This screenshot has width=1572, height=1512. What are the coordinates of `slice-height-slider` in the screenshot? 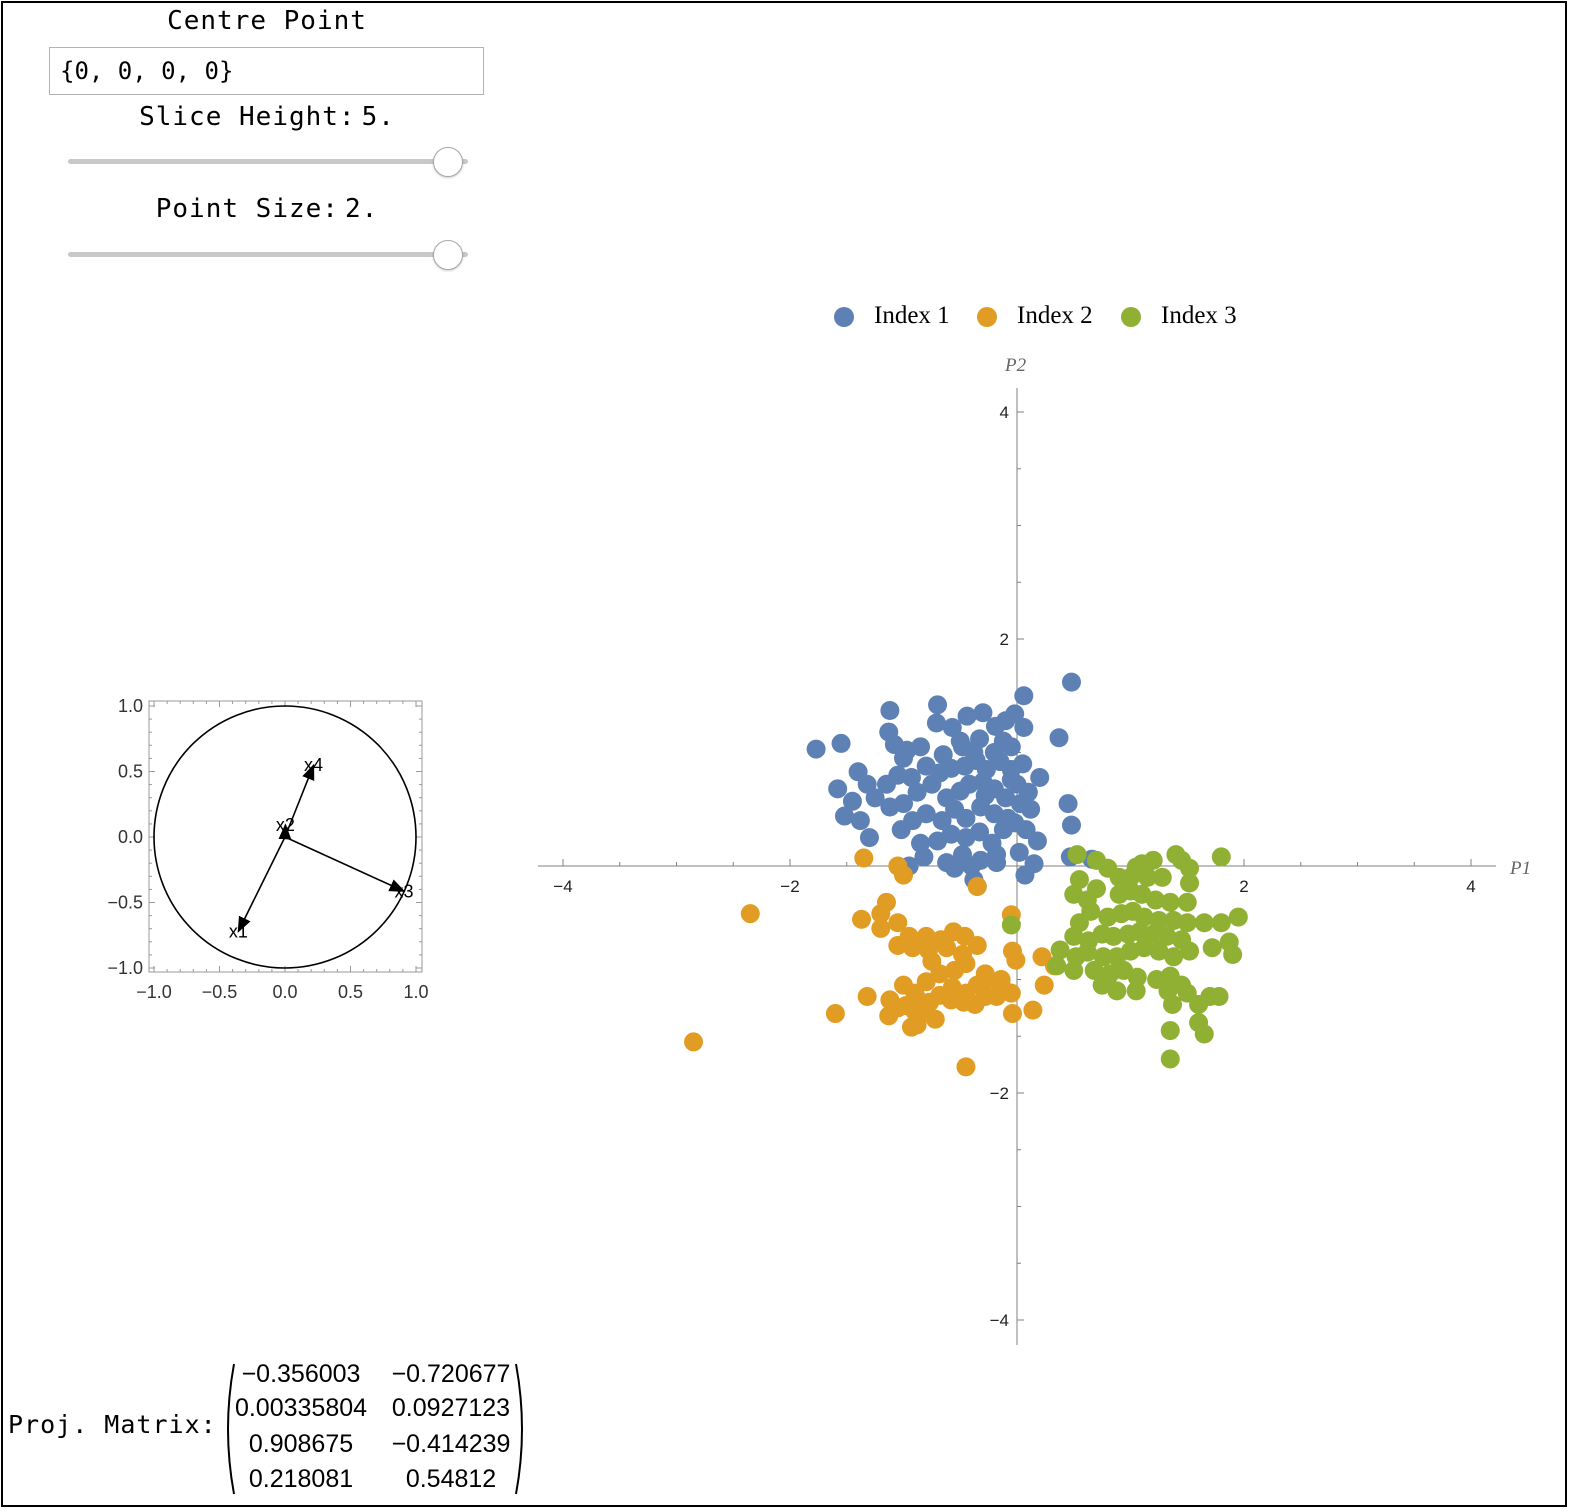 It's located at (268, 162).